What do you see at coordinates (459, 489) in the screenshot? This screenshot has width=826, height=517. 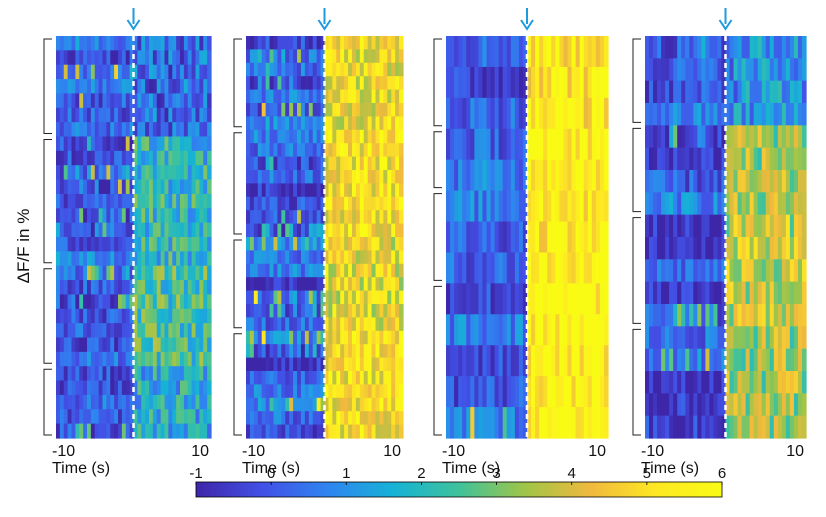 I see `colorbar-gradient` at bounding box center [459, 489].